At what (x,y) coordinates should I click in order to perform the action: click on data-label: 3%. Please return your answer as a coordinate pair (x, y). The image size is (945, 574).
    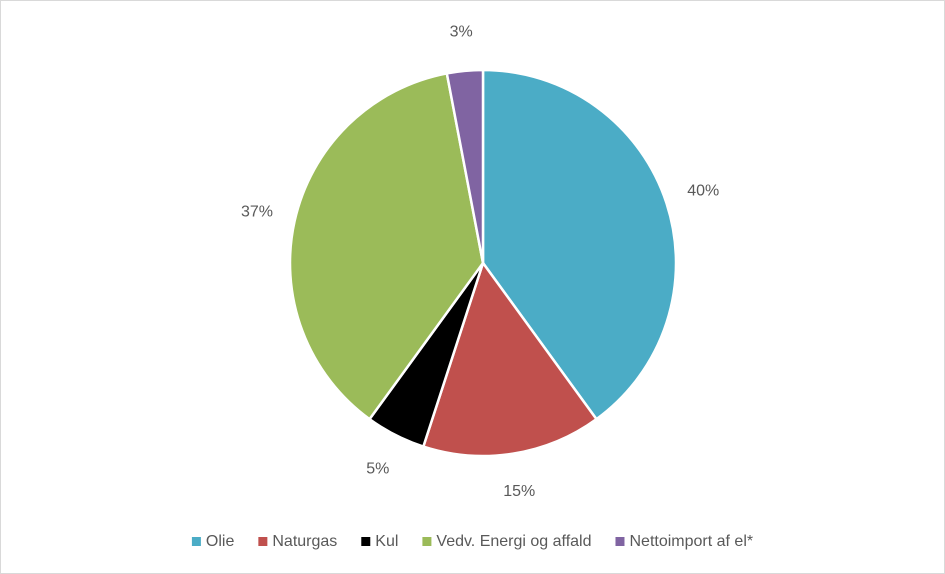
    Looking at the image, I should click on (461, 32).